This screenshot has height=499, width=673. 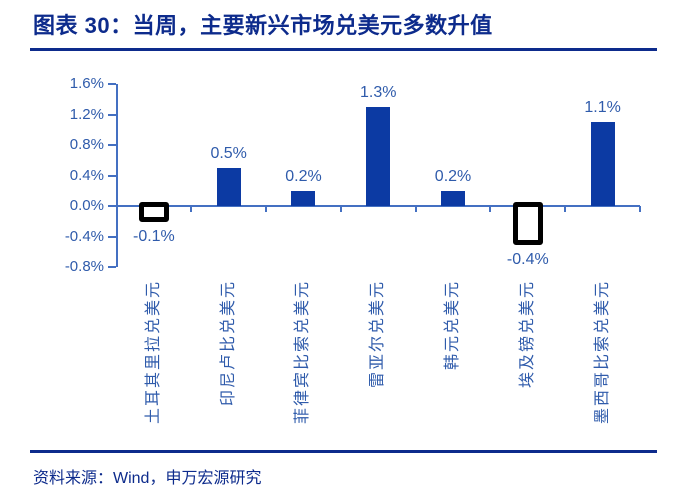 What do you see at coordinates (228, 153) in the screenshot?
I see `bar-value-label: 0.5%` at bounding box center [228, 153].